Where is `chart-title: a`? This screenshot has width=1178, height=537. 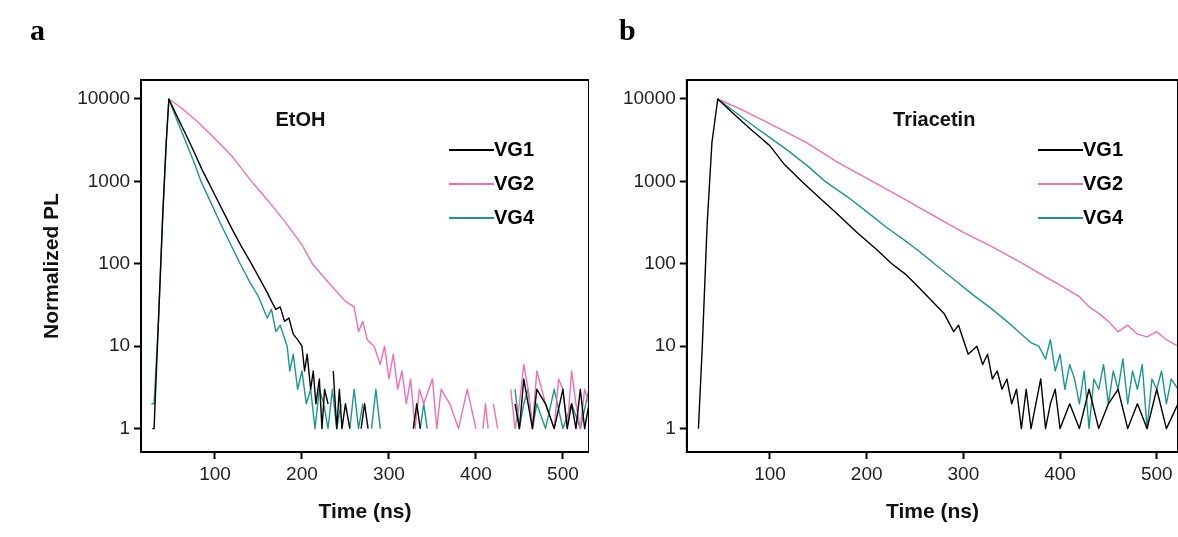
chart-title: a is located at coordinates (37, 29).